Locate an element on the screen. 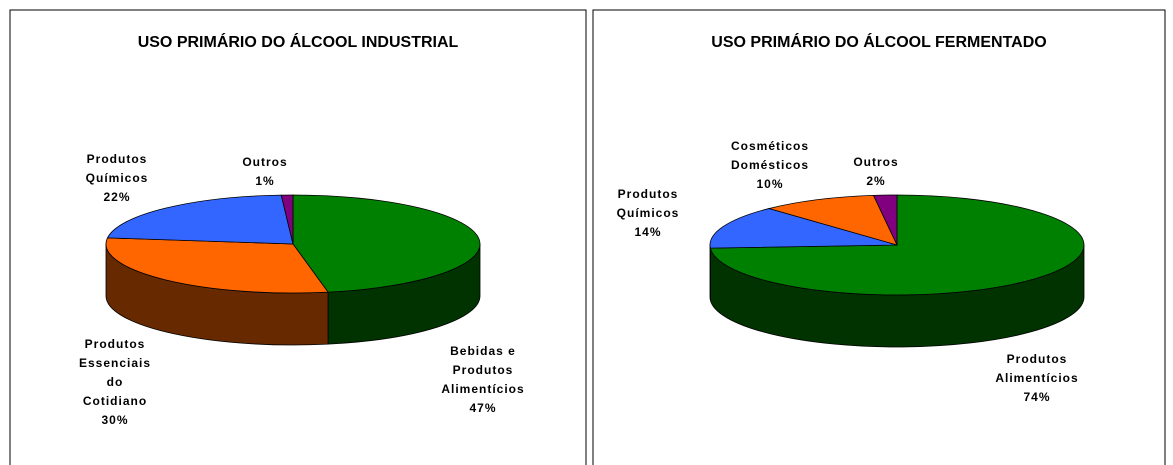  slice-label: Outros 1% is located at coordinates (265, 172).